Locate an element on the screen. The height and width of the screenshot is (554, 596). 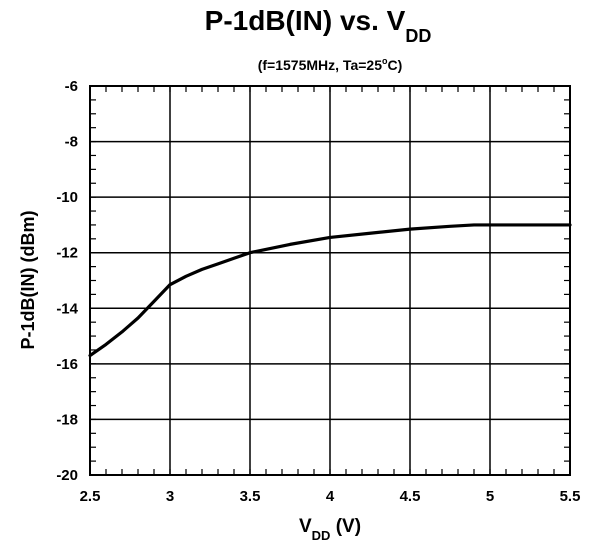
chart-subtitle-prefix: (f=1575MHz, Ta=25 is located at coordinates (320, 65).